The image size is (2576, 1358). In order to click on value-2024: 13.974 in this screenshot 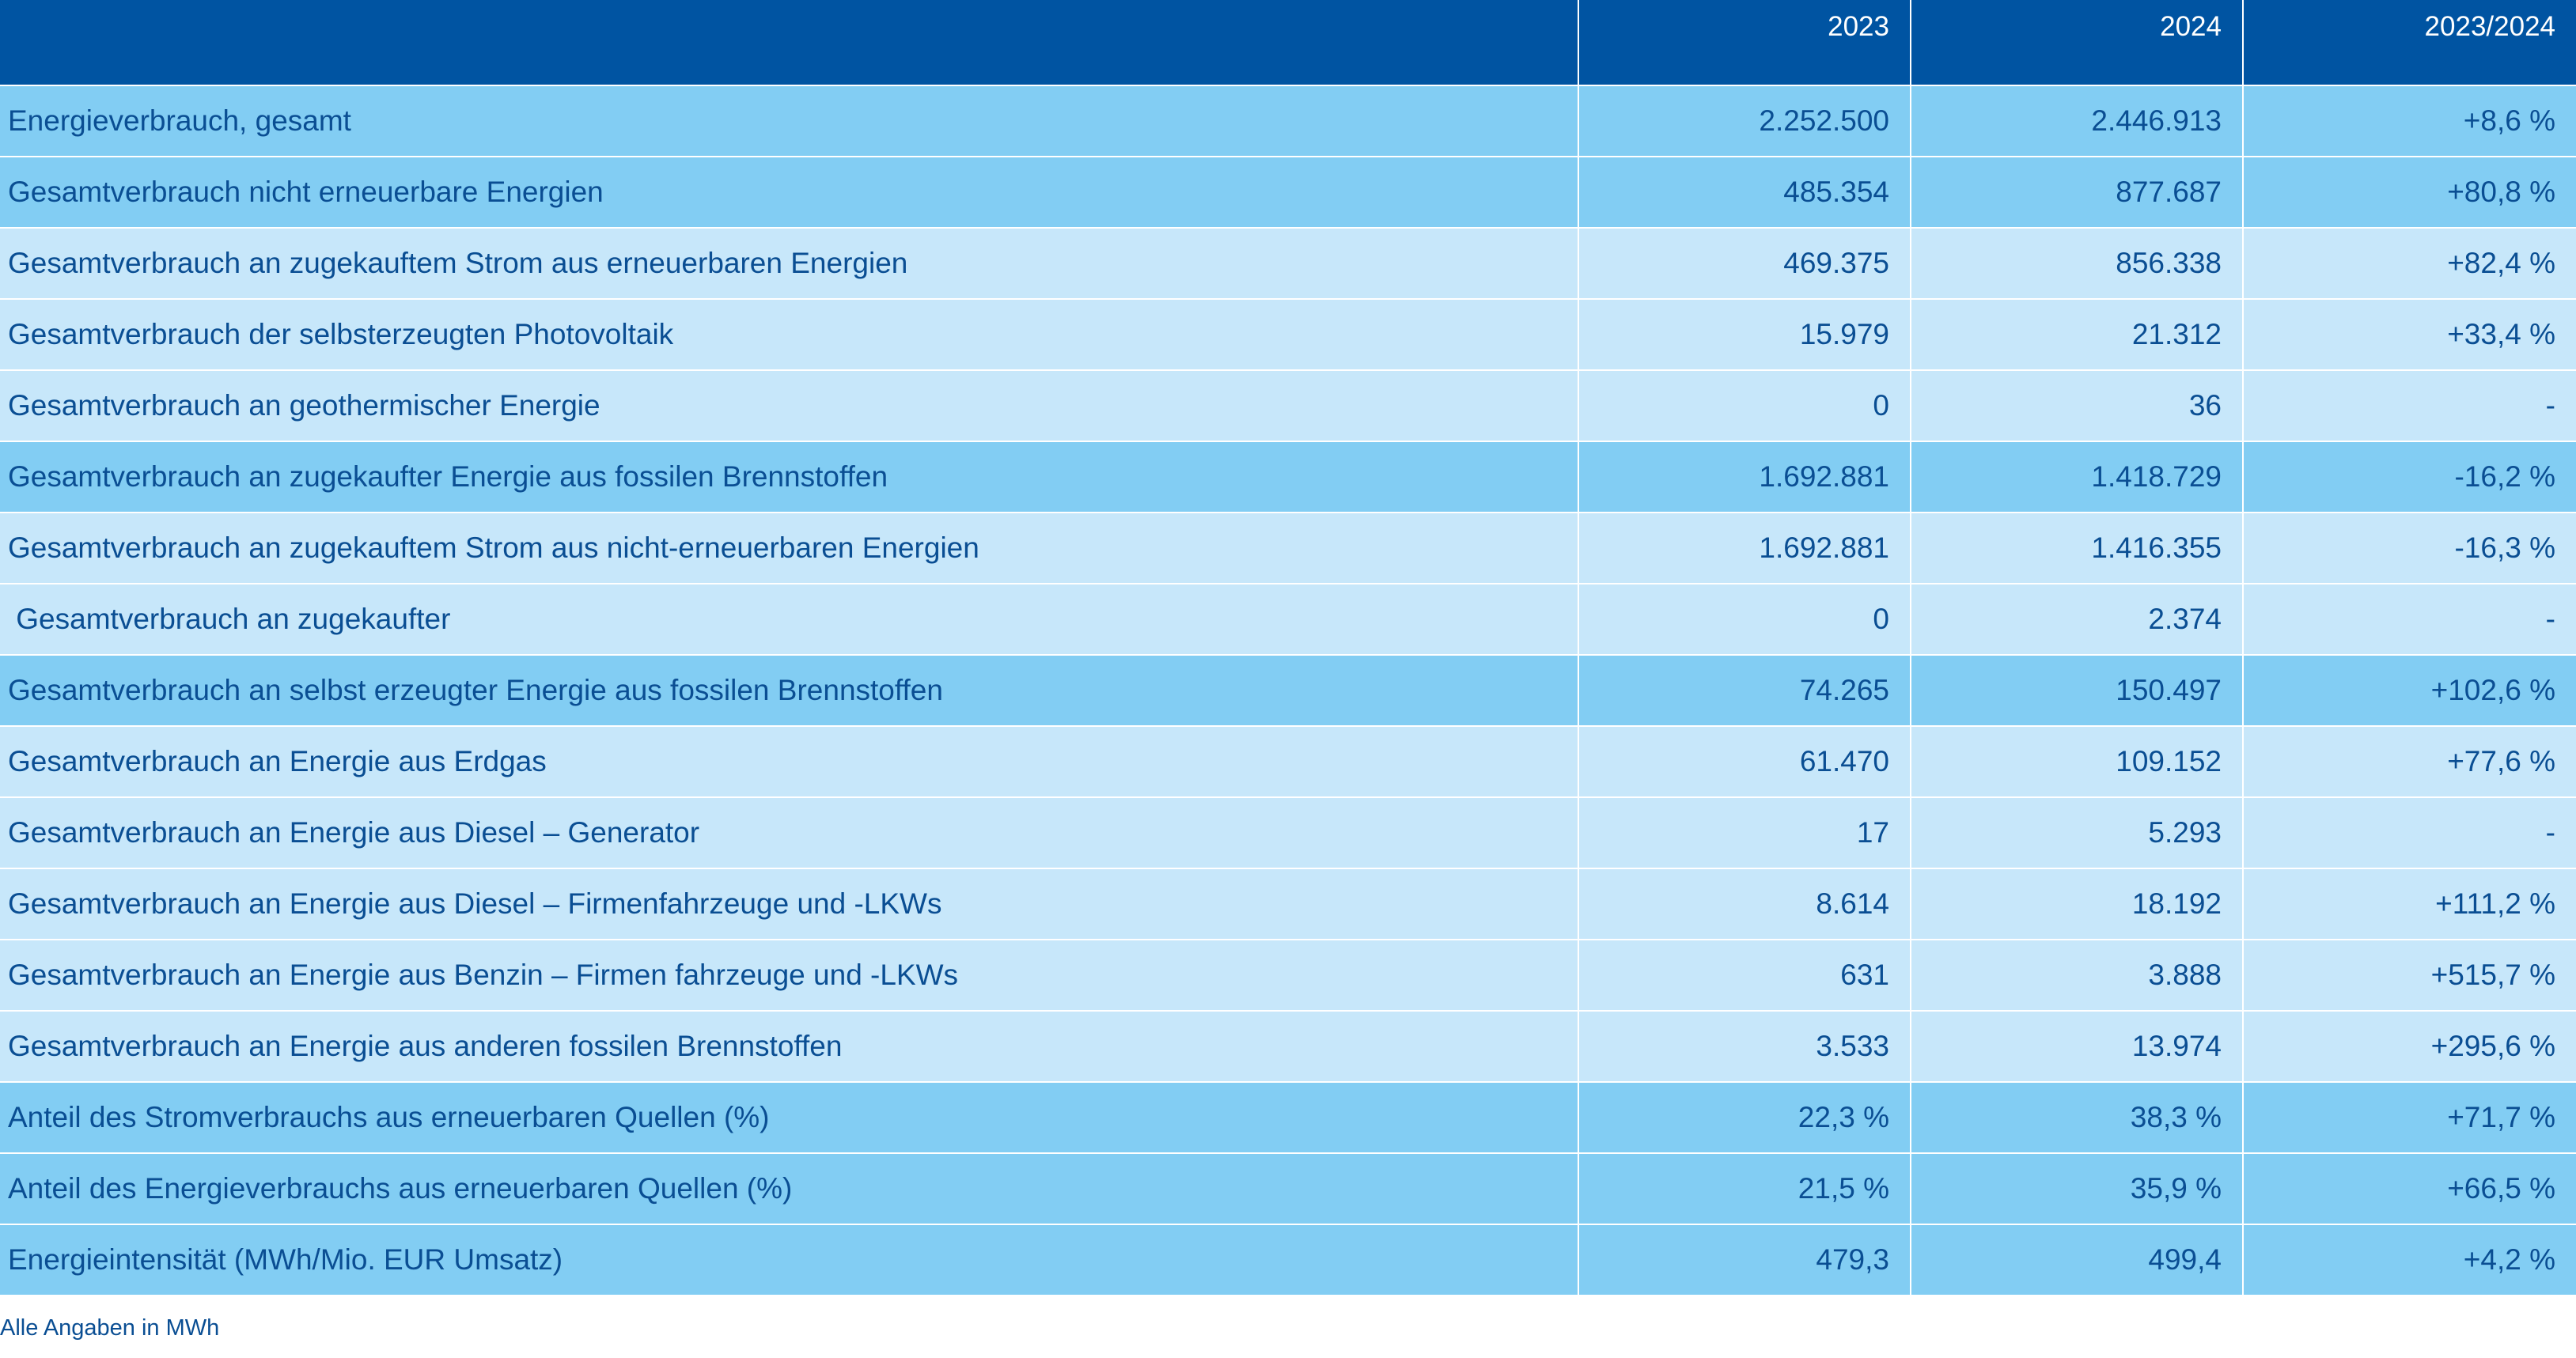, I will do `click(2077, 1047)`.